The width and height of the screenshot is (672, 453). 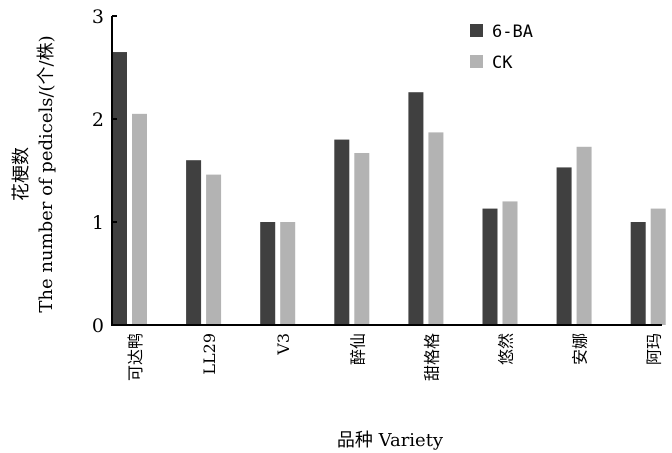 What do you see at coordinates (654, 349) in the screenshot?
I see `x-category-label: 阿玛` at bounding box center [654, 349].